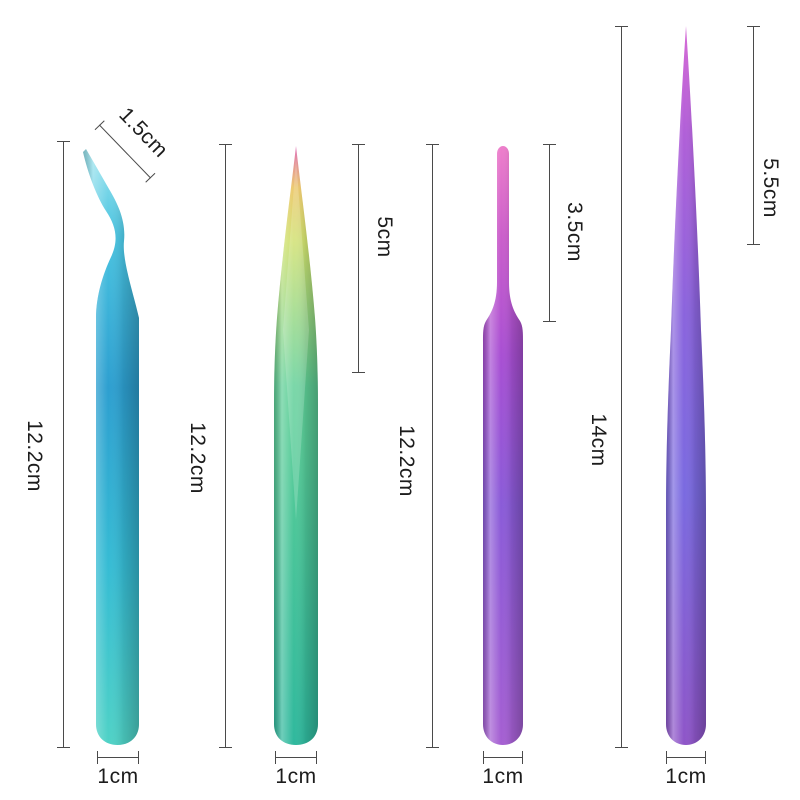  I want to click on tweezer-curved-tip-sheen, so click(111, 447).